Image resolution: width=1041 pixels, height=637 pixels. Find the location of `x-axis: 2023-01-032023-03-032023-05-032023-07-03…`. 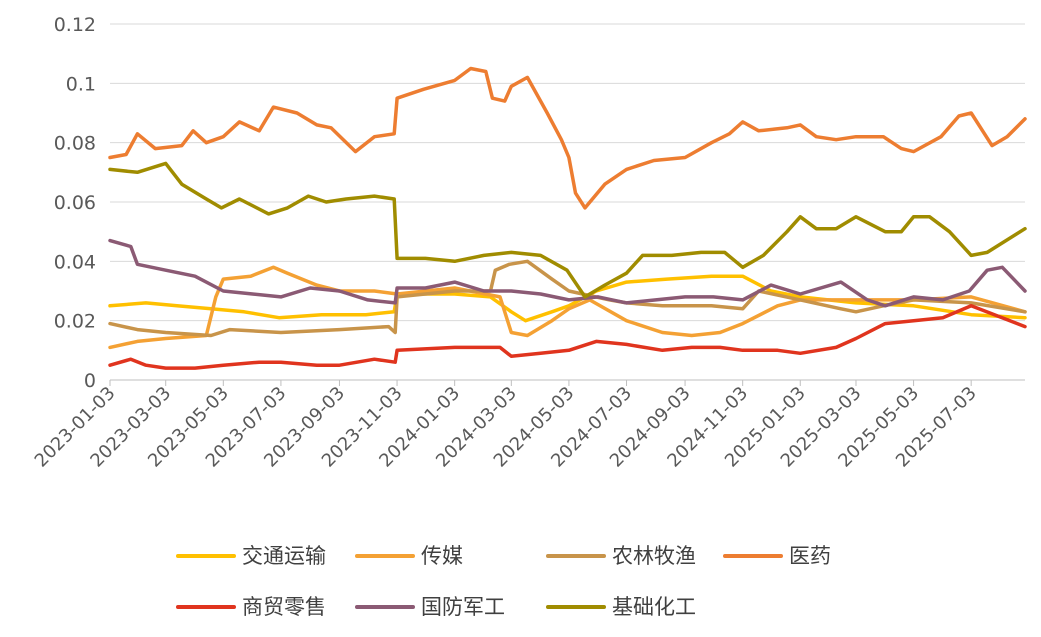

x-axis: 2023-01-032023-03-032023-05-032023-07-03… is located at coordinates (528, 425).